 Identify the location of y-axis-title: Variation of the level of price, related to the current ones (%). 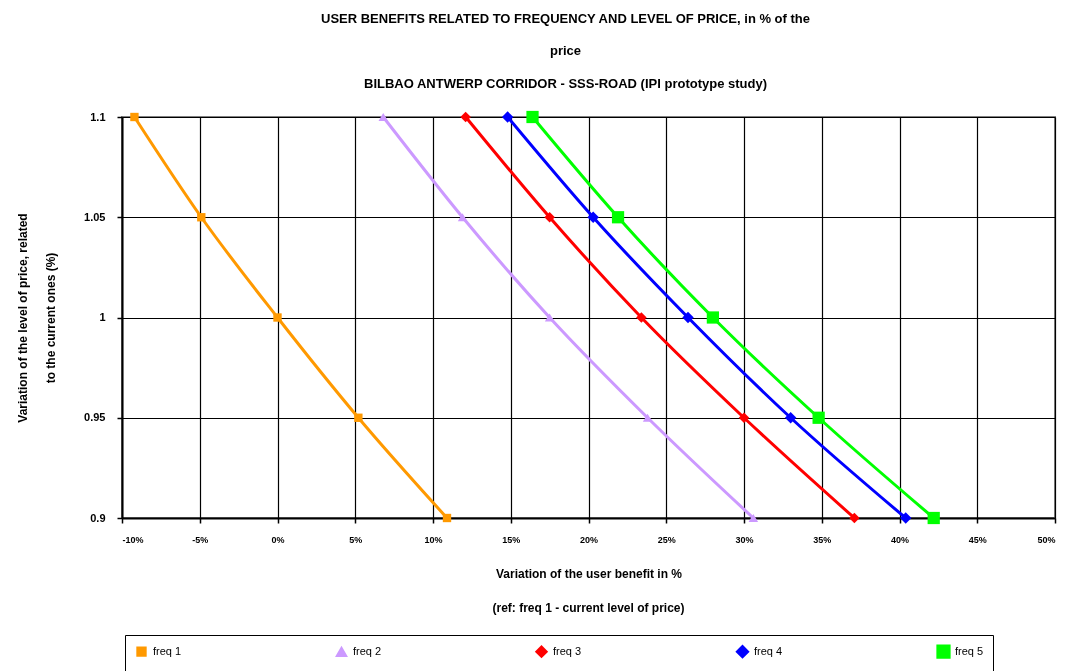
(37, 318).